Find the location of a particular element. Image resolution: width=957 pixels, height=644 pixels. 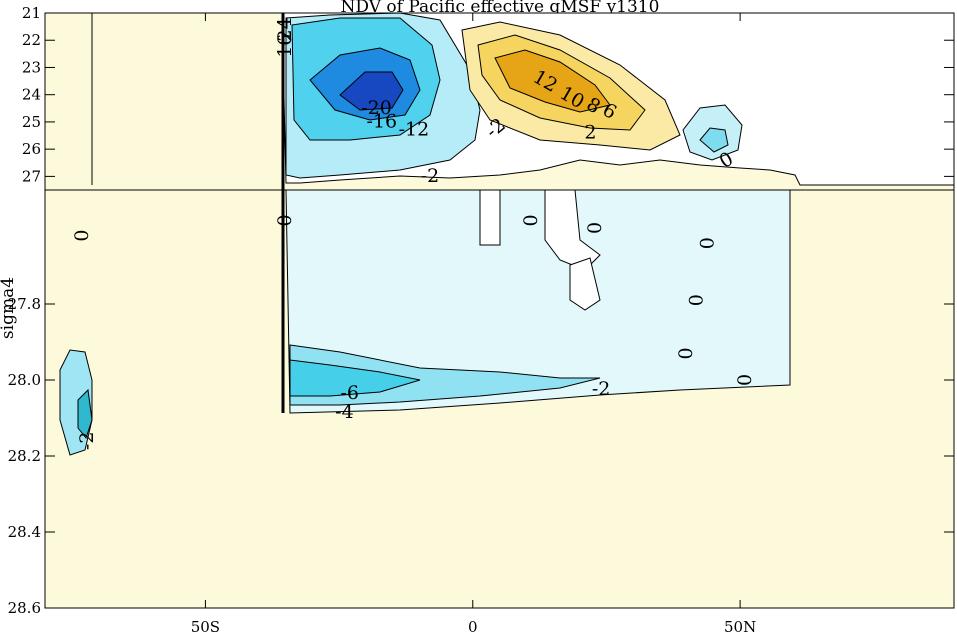

contour-label: 24 is located at coordinates (285, 29).